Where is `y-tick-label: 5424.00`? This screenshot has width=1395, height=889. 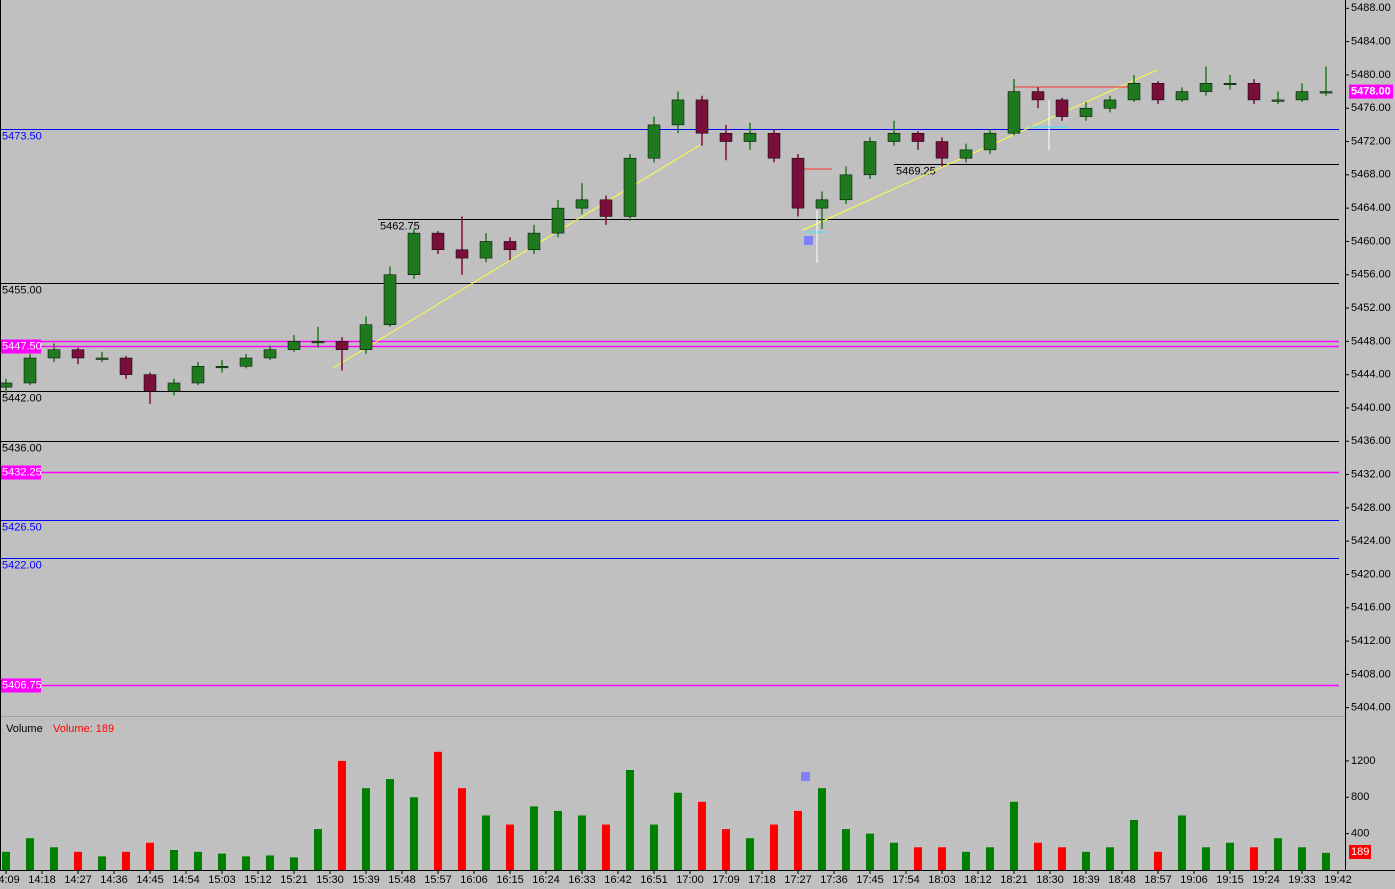 y-tick-label: 5424.00 is located at coordinates (1371, 541).